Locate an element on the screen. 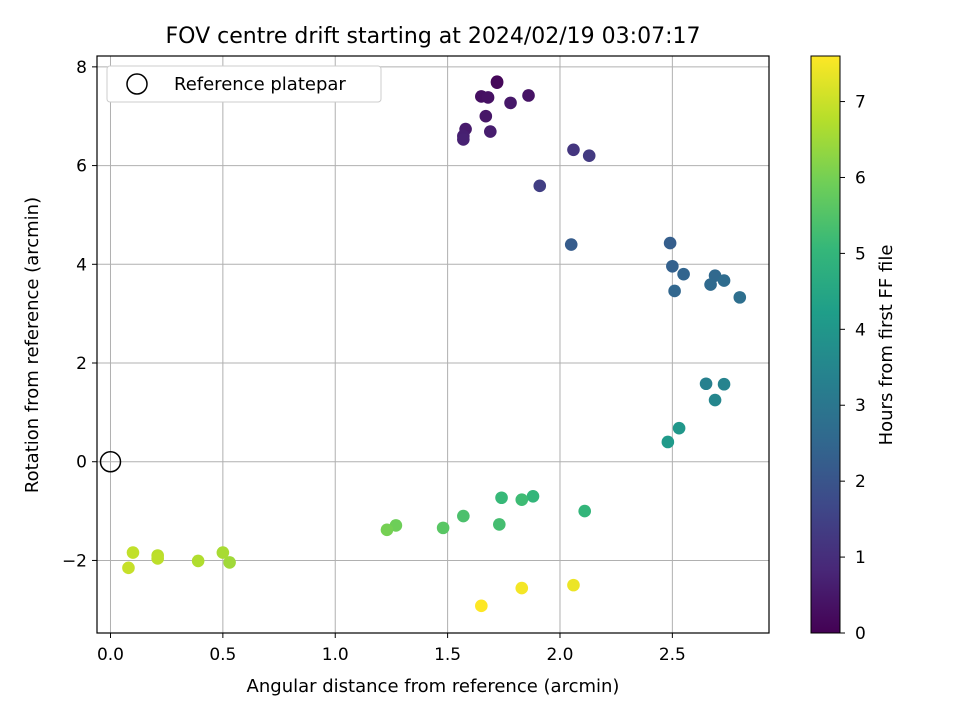  colorbar-label: Hours from first FF file is located at coordinates (886, 345).